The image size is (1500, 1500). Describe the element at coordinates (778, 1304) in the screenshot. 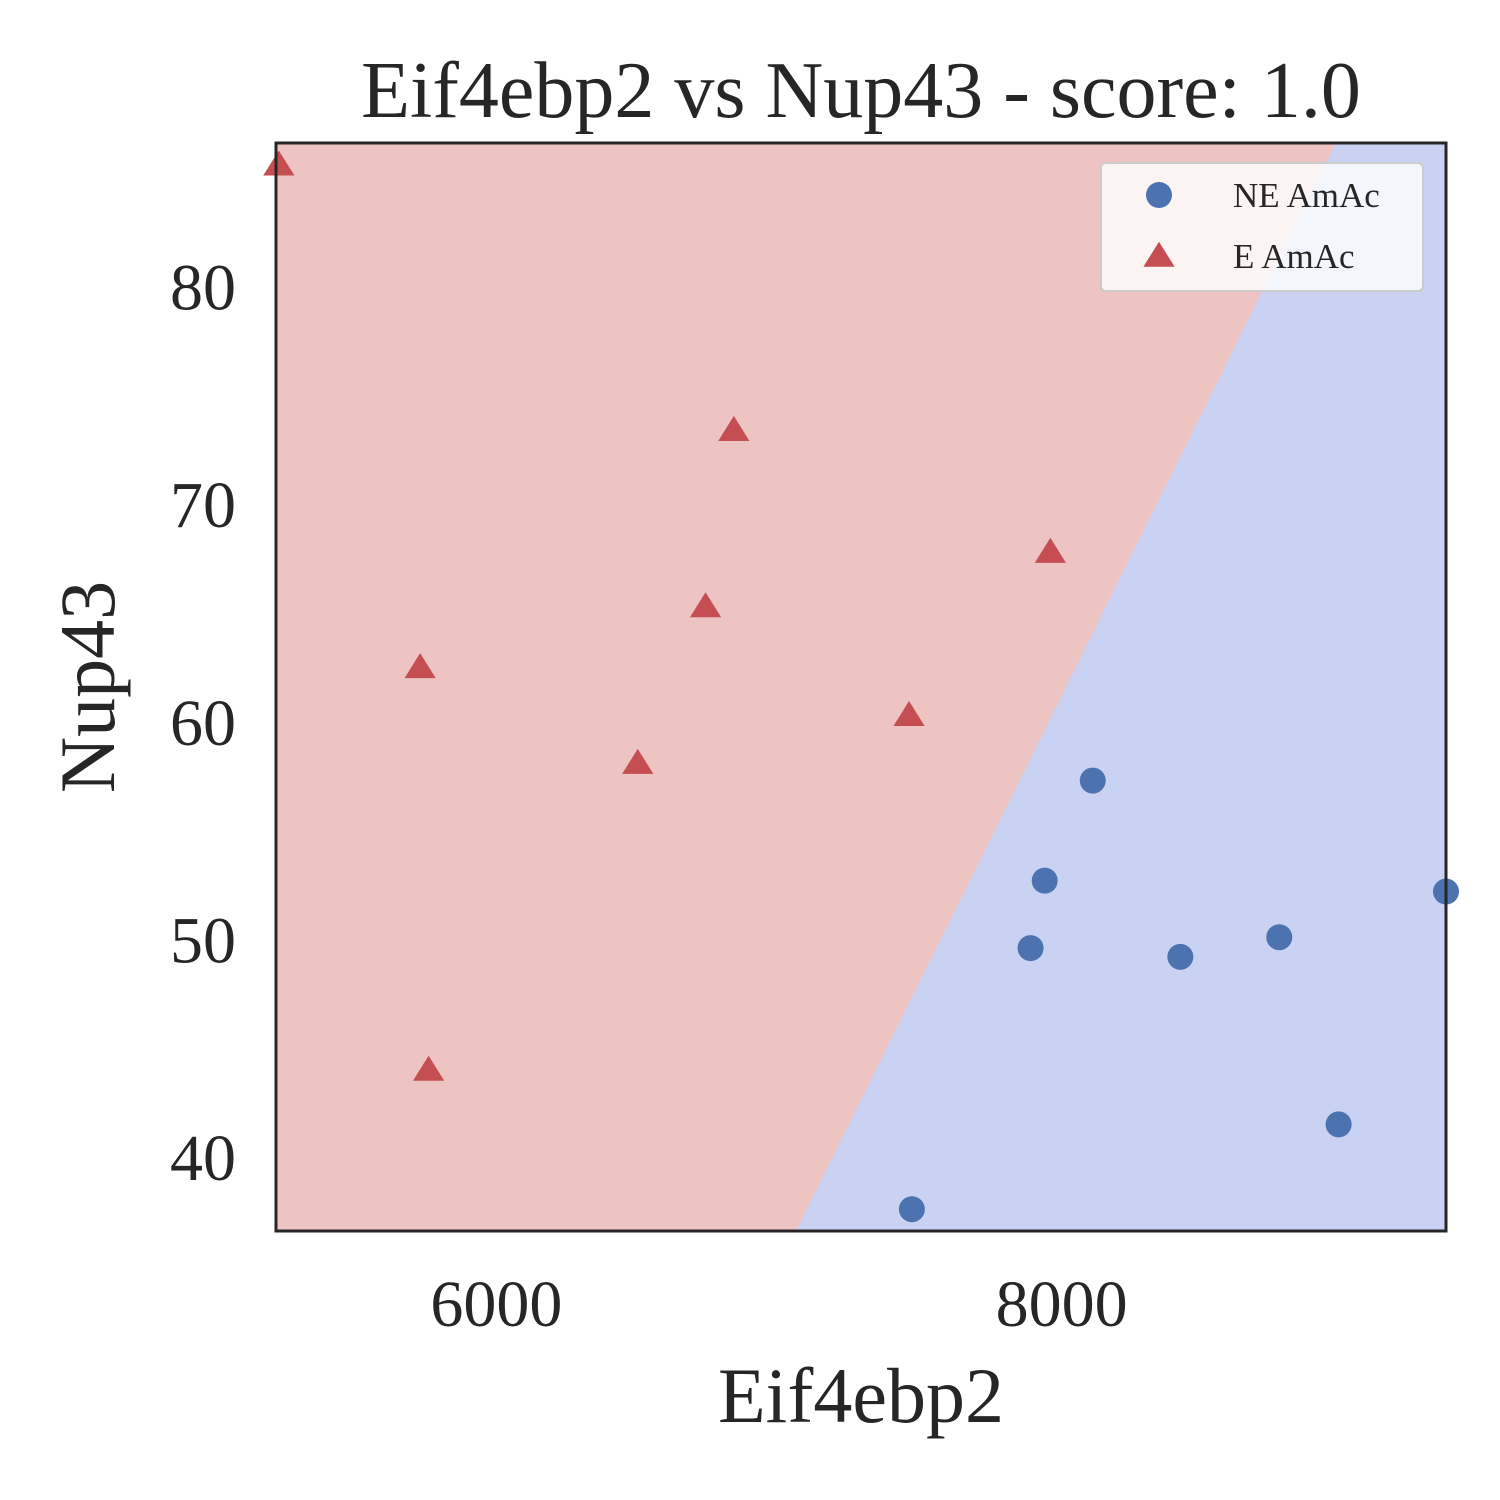

I see `x-axis-ticks: 6000 8000` at that location.